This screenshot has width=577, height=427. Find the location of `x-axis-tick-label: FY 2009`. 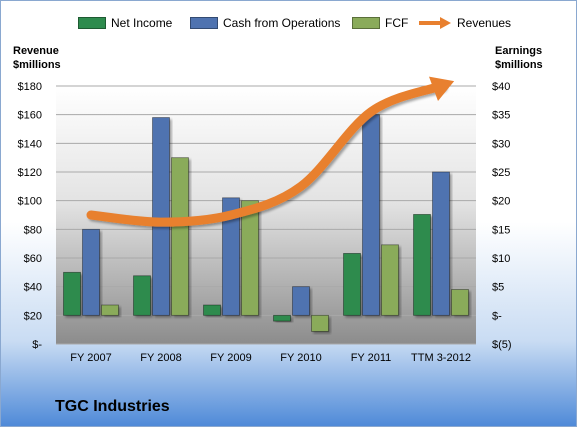

x-axis-tick-label: FY 2009 is located at coordinates (230, 358).